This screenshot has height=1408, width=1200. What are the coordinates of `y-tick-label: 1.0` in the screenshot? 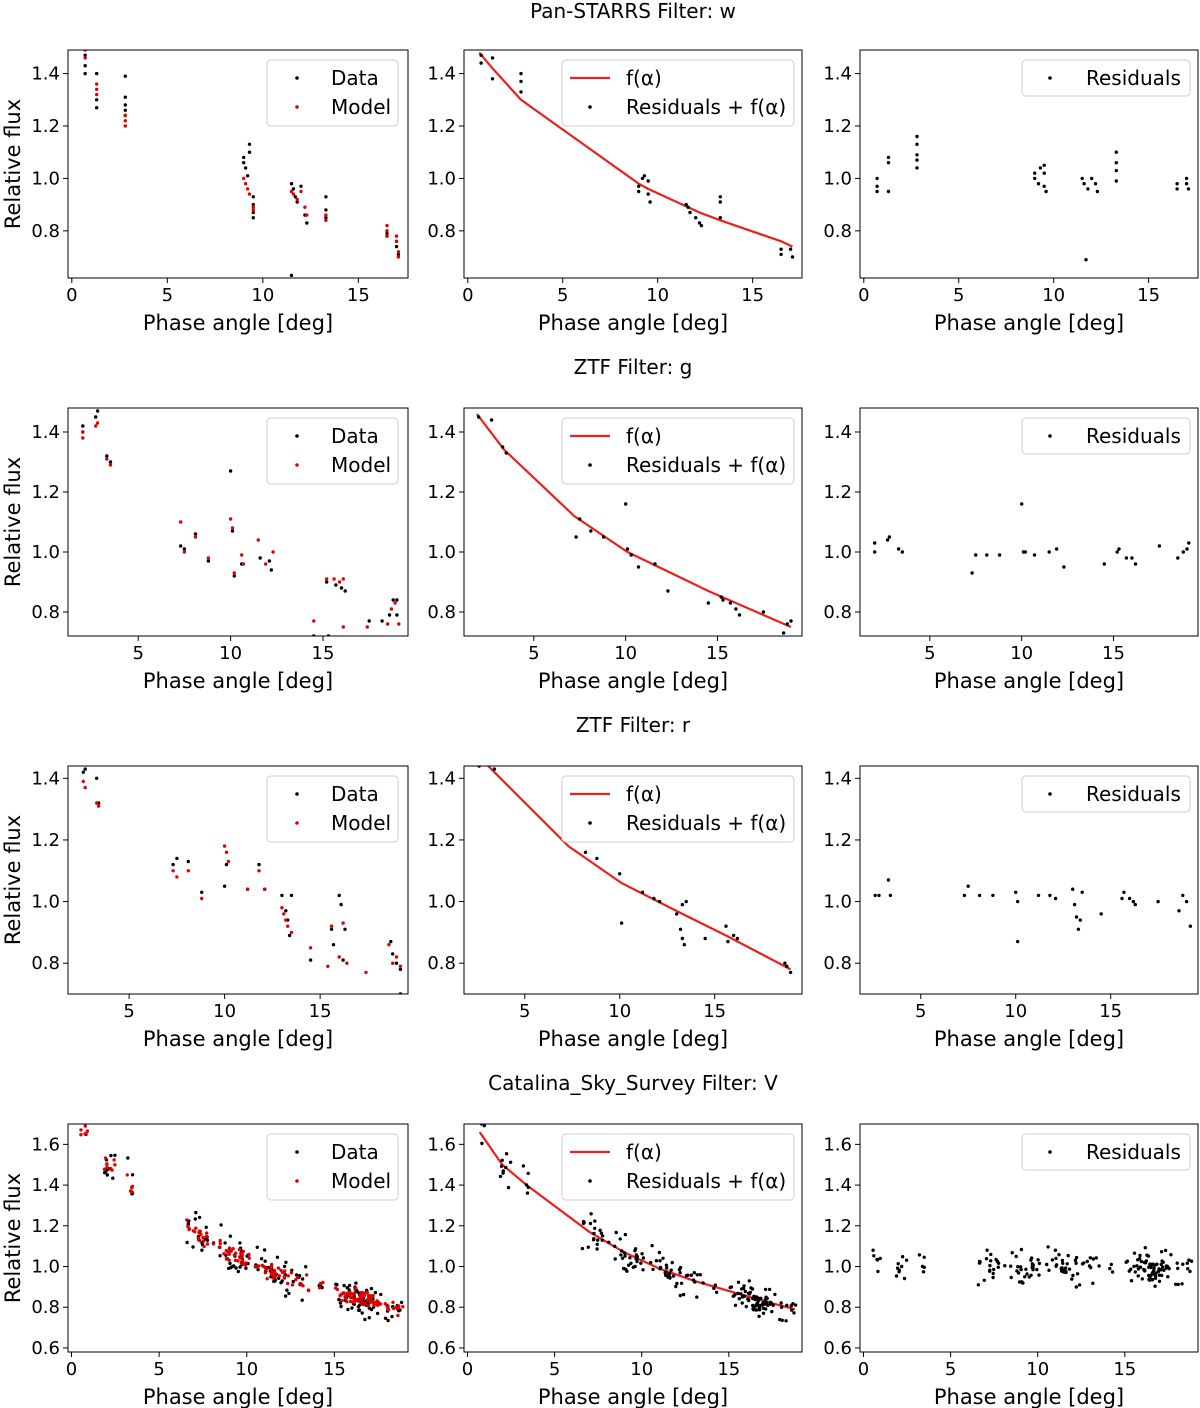 It's located at (441, 902).